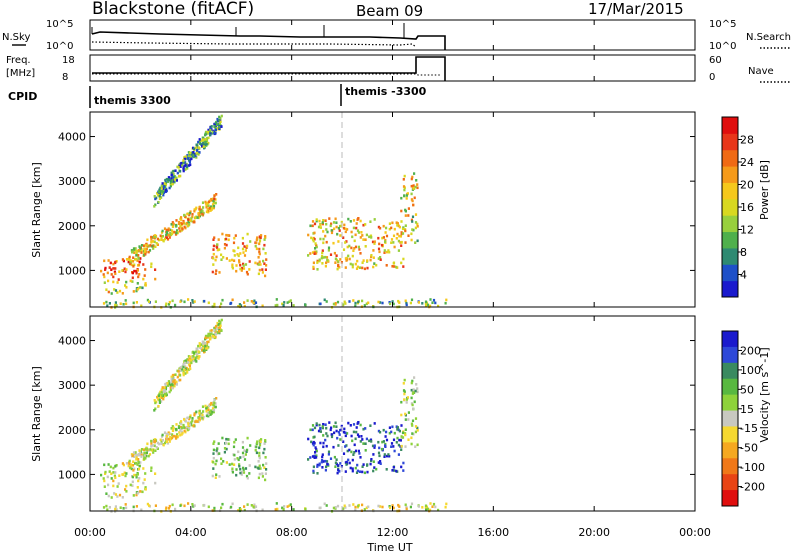 The image size is (800, 554). I want to click on cpid-label: CPID, so click(22, 96).